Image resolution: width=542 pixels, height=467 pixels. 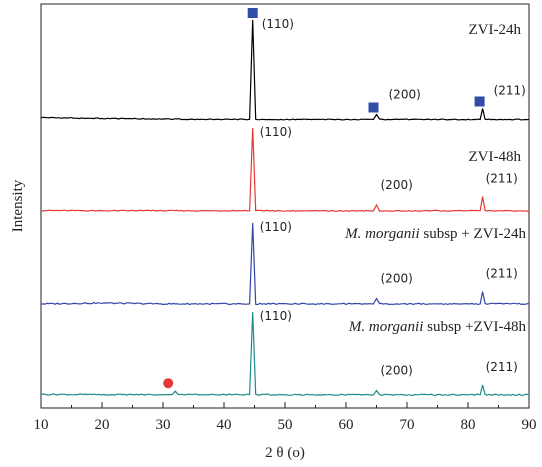 I want to click on x-tick-label: 40, so click(x=224, y=425).